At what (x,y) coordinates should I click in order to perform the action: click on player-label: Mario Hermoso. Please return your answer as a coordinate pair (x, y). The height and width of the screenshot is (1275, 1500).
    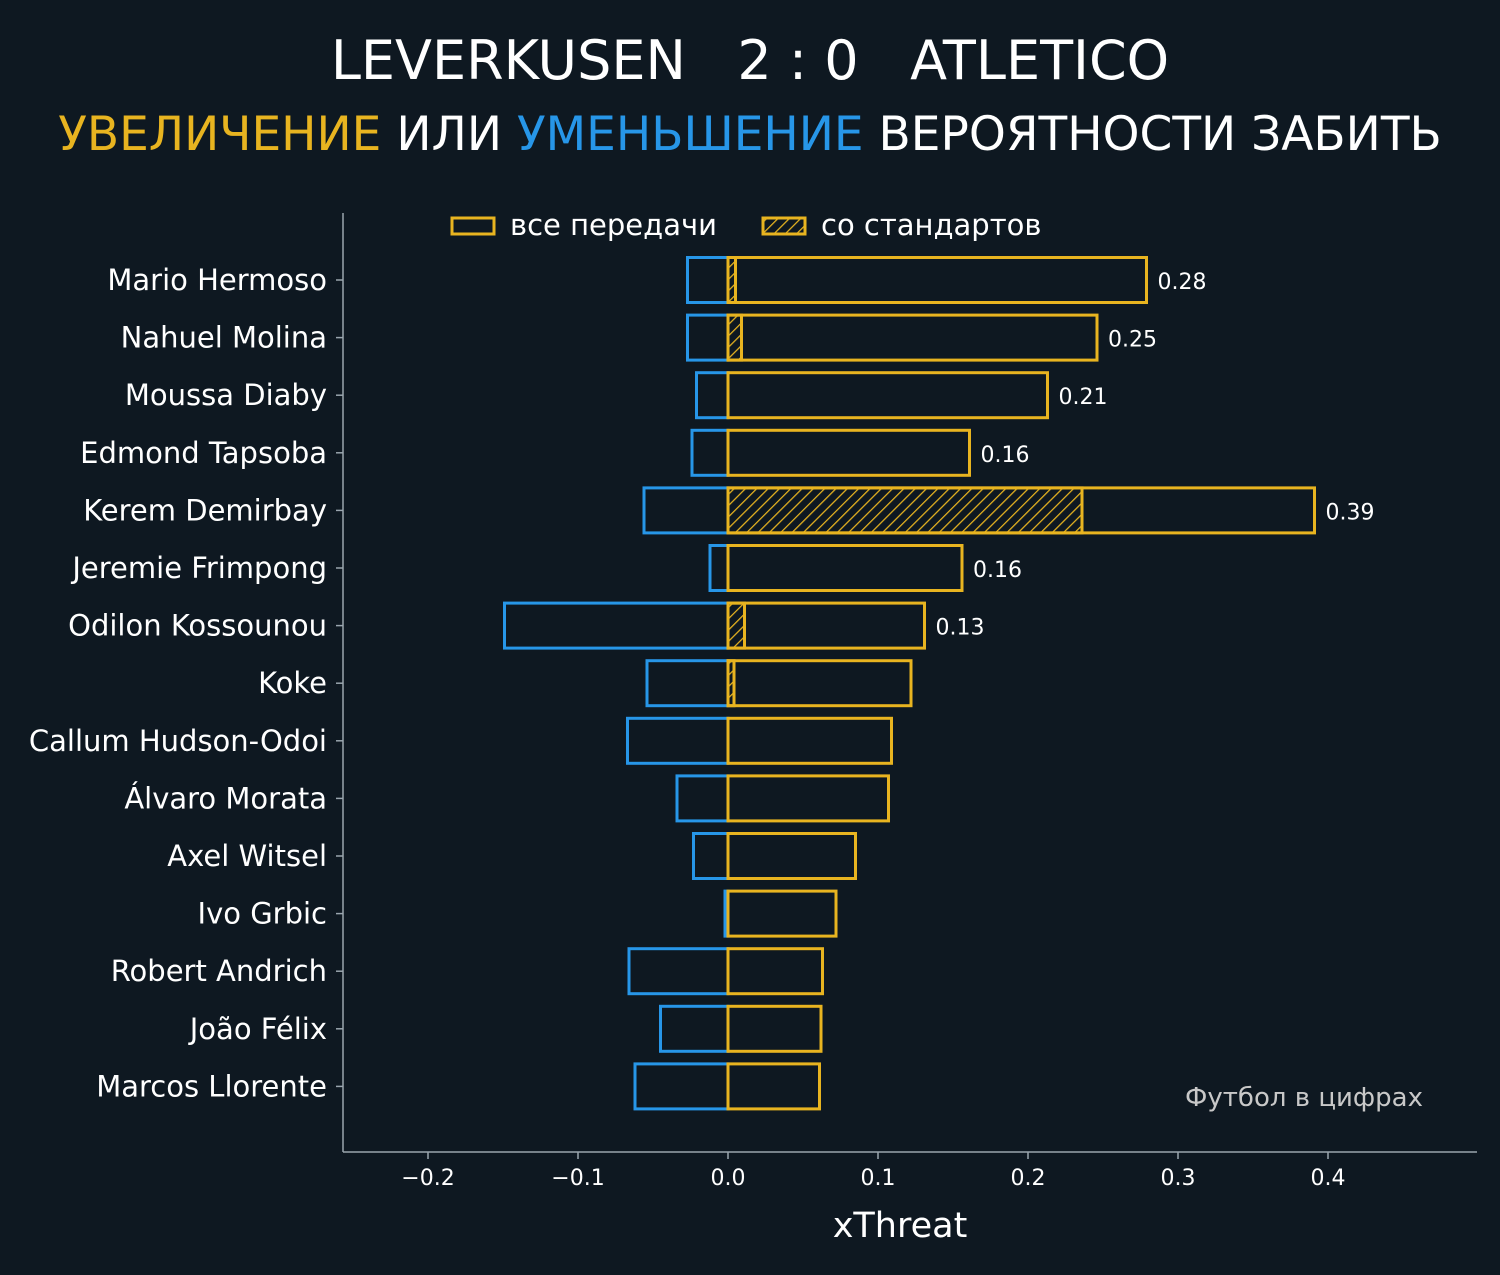
    Looking at the image, I should click on (217, 280).